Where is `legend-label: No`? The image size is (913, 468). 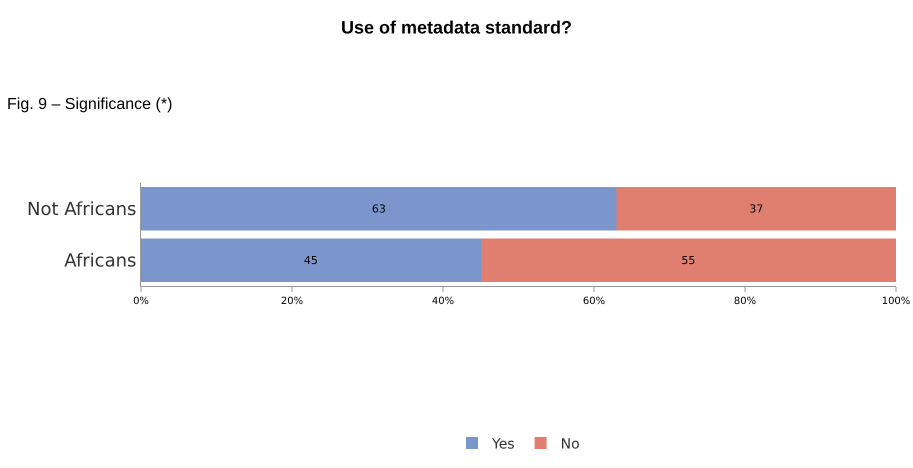
legend-label: No is located at coordinates (570, 444).